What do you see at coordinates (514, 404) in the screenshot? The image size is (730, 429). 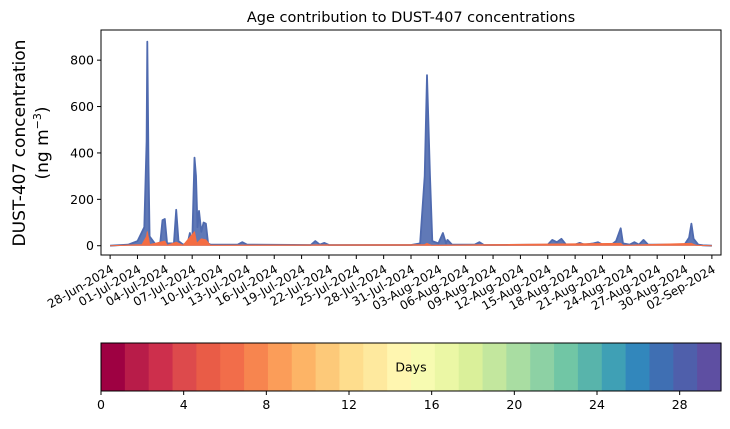 I see `colorbar-tick-label: 20` at bounding box center [514, 404].